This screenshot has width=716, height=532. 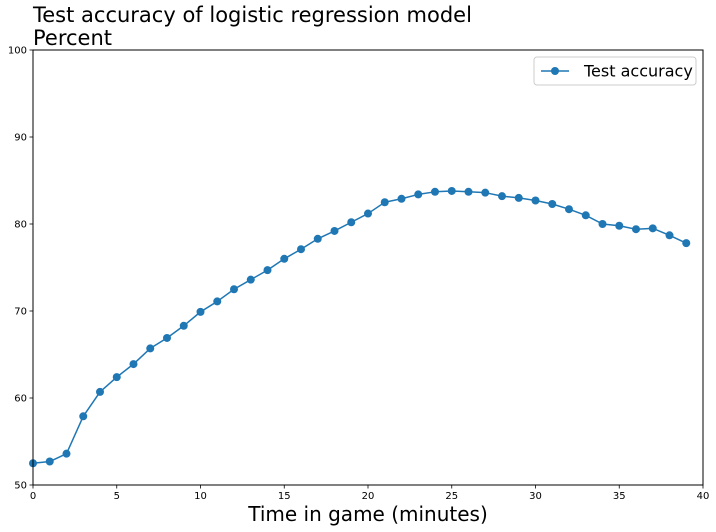 What do you see at coordinates (117, 496) in the screenshot?
I see `x-tick-label: 5` at bounding box center [117, 496].